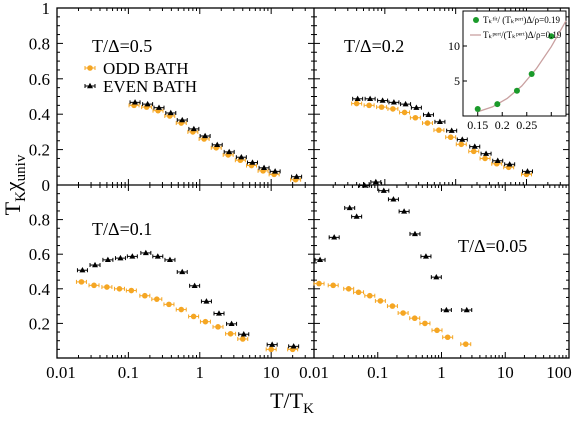  I want to click on y-axis-label: TKχuniv, so click(14, 184).